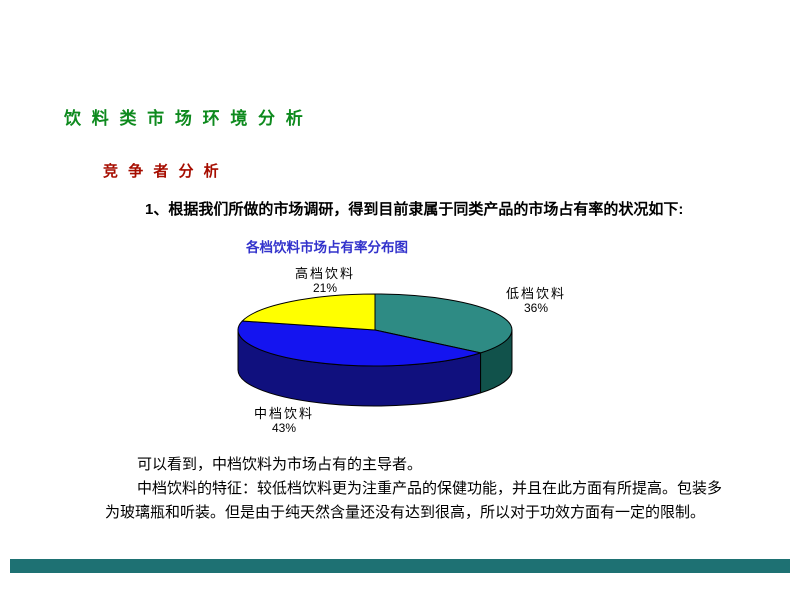 The width and height of the screenshot is (800, 600). Describe the element at coordinates (414, 209) in the screenshot. I see `intro-text: 1、根据我们所做的市场调研，得到目前隶属于同类产品的市场占有率的状况如下:` at that location.